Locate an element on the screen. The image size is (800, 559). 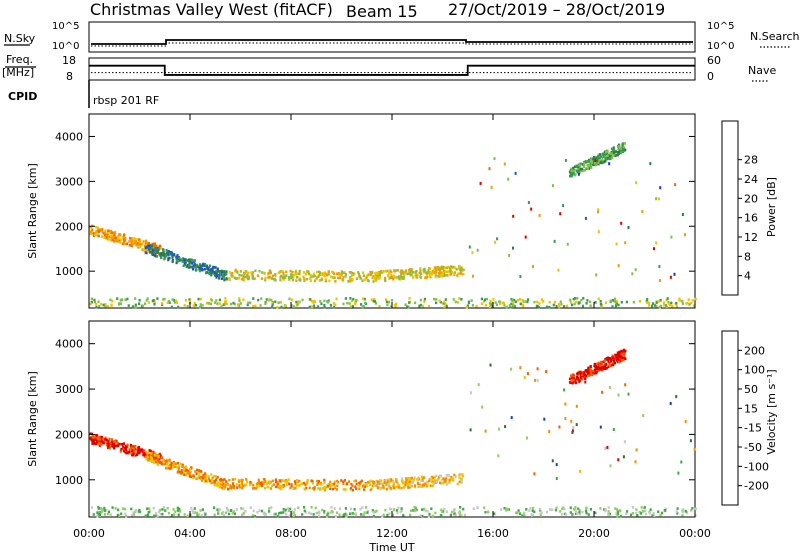
colorbar-tick-label: 50 is located at coordinates (751, 389).